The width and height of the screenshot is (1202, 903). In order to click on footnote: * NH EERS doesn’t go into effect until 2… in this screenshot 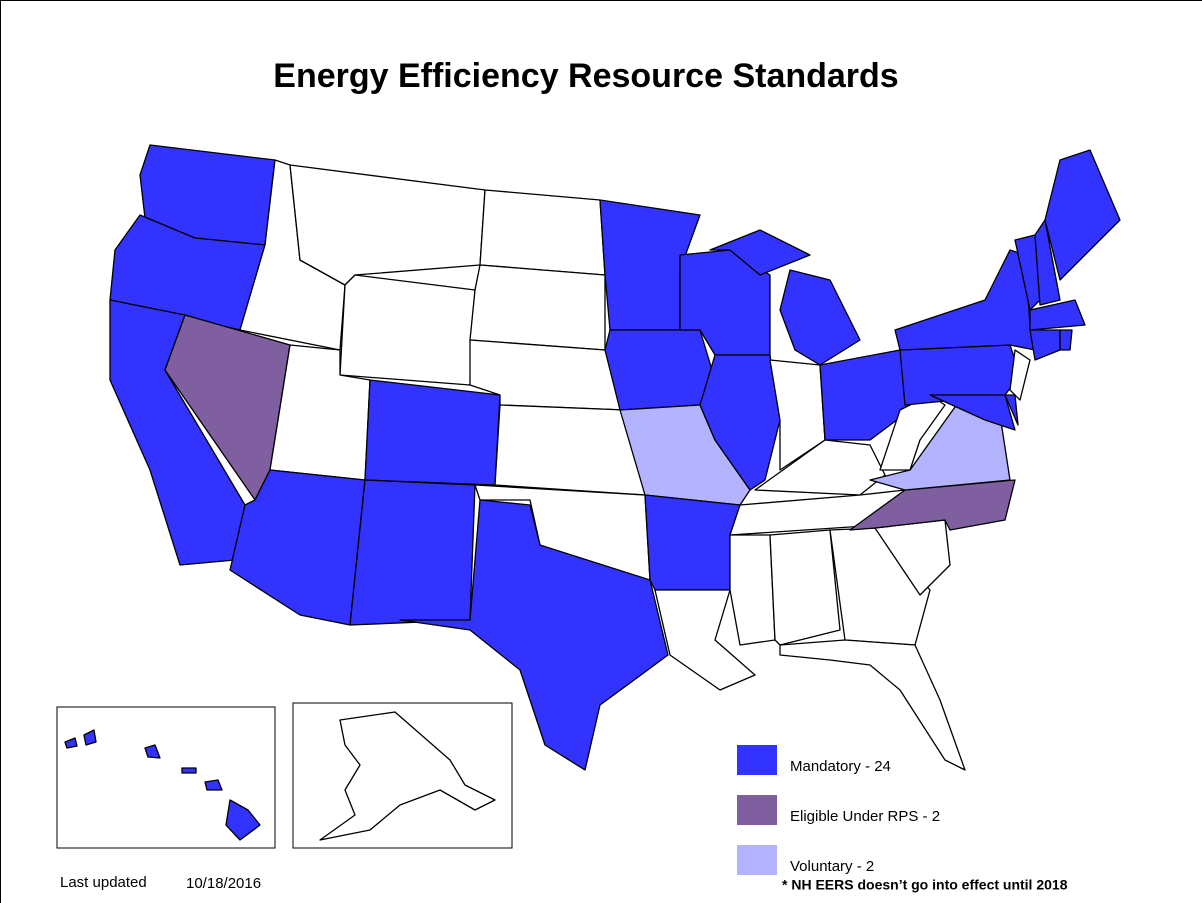, I will do `click(925, 885)`.